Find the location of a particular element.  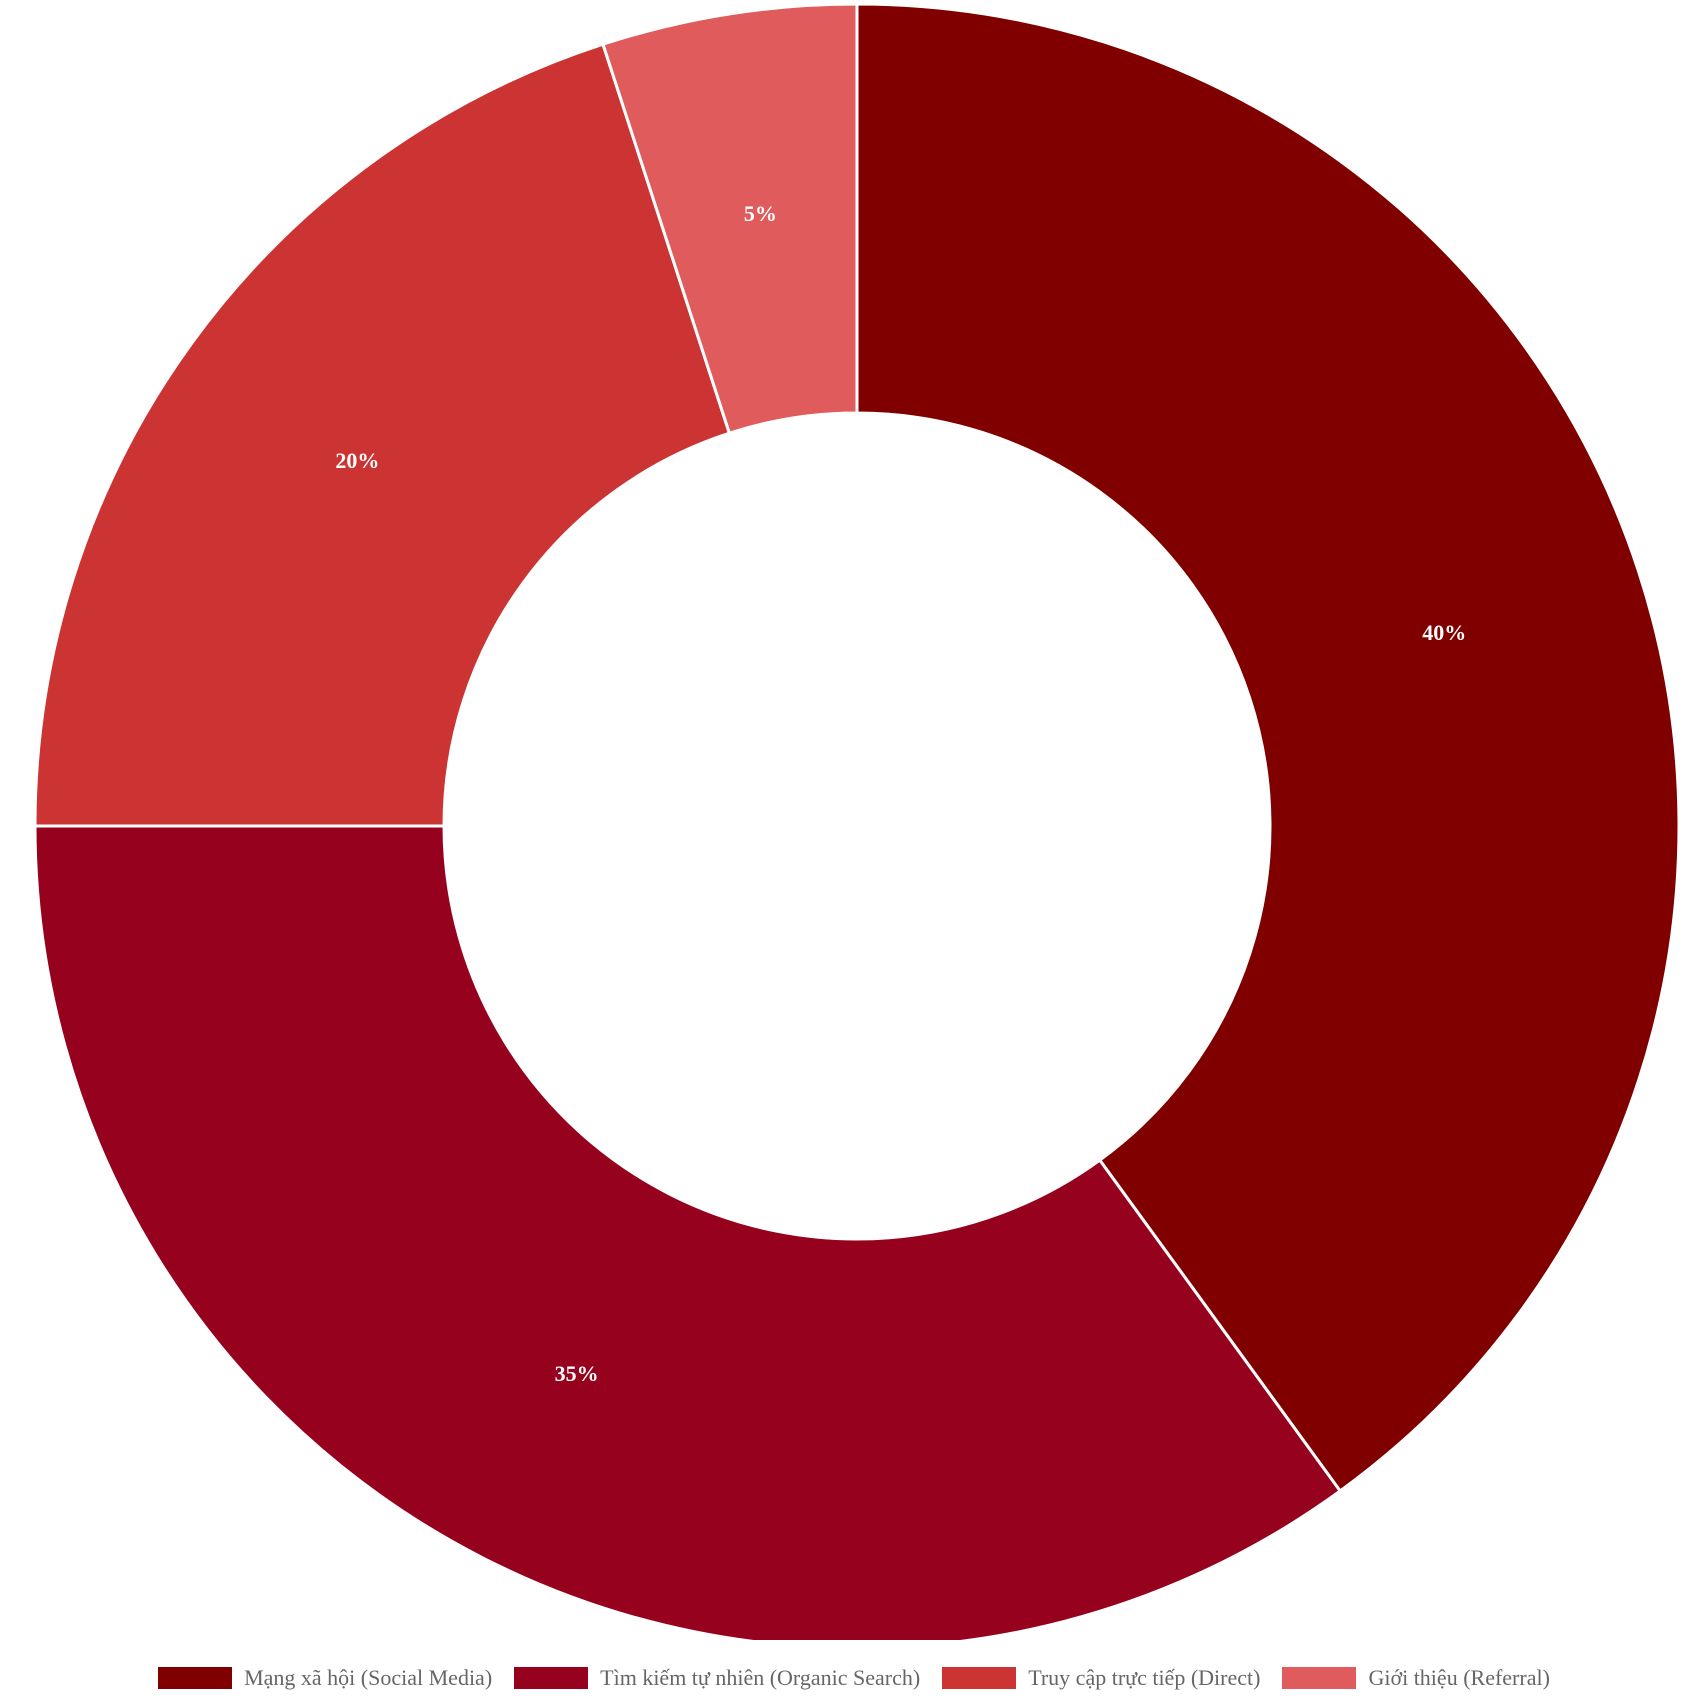

legend-label: Mạng xã hội (Social Media) is located at coordinates (368, 1677).